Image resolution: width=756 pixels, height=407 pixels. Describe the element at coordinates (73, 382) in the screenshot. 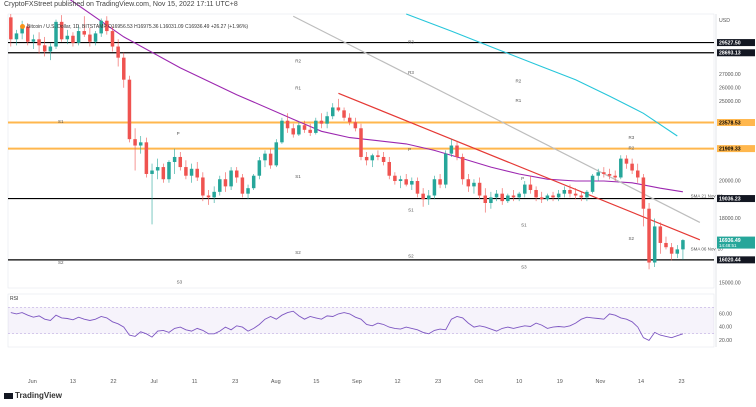

I see `x-tick-label: 13` at that location.